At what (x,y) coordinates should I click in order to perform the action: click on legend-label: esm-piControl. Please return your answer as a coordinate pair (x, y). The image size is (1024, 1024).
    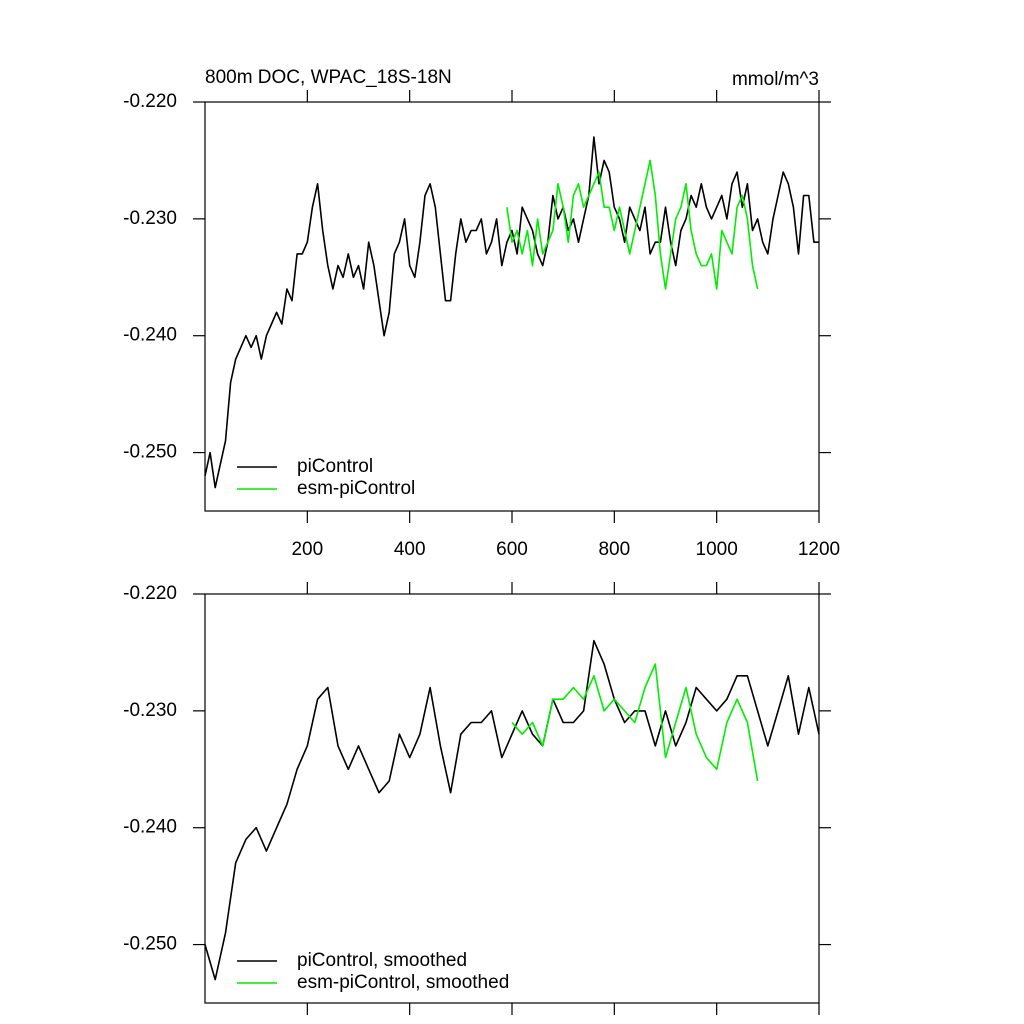
    Looking at the image, I should click on (356, 488).